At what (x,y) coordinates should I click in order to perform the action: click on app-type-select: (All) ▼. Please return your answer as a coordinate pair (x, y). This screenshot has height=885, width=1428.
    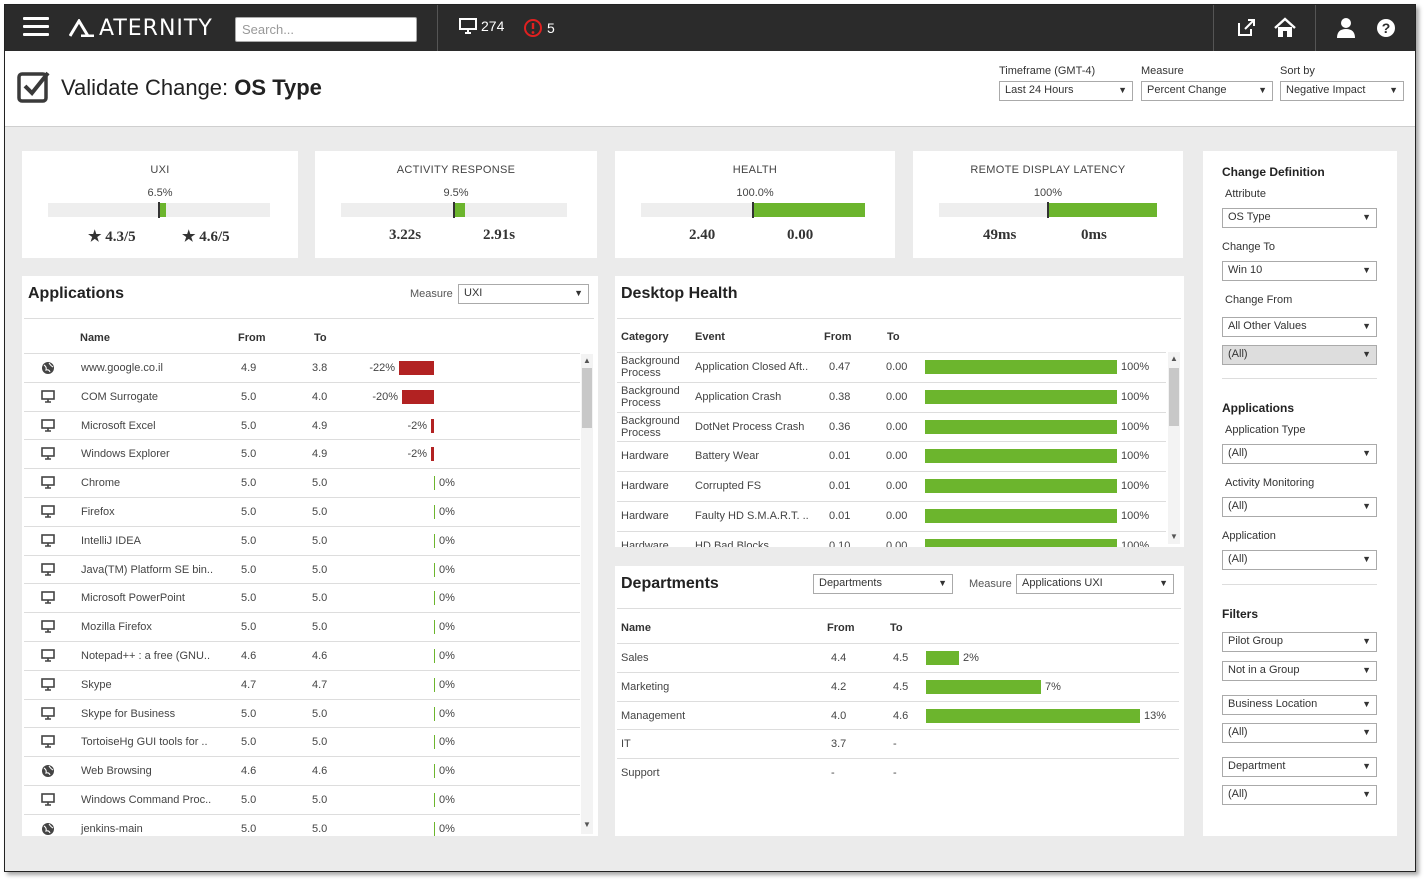
    Looking at the image, I should click on (1299, 454).